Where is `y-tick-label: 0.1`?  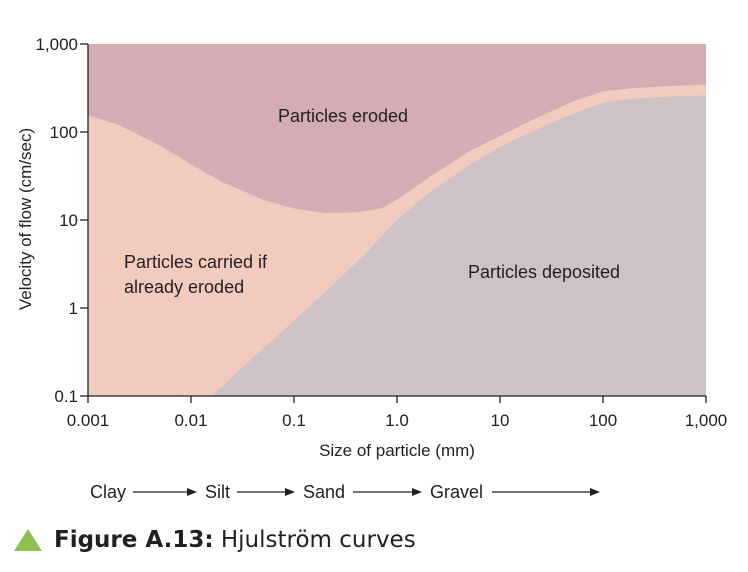 y-tick-label: 0.1 is located at coordinates (66, 396).